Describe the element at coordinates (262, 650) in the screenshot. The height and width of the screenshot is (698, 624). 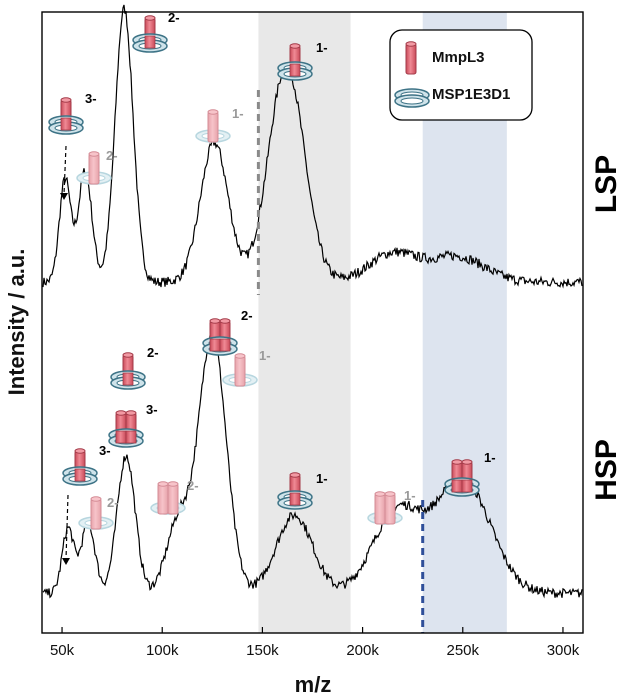
I see `x-tick-label: 150k` at that location.